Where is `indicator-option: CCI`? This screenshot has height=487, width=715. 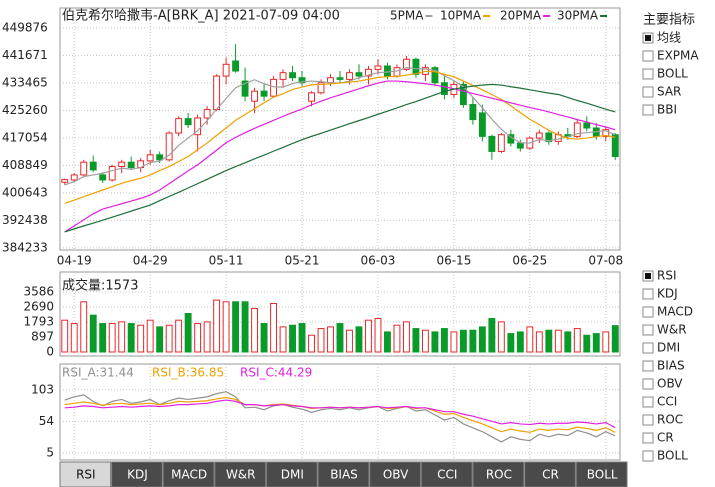 indicator-option: CCI is located at coordinates (667, 402).